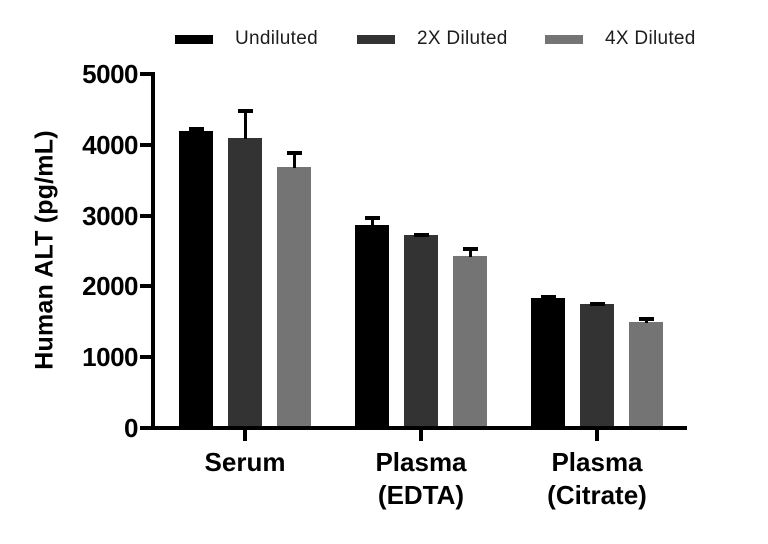  I want to click on legend-item: 4X Diluted, so click(620, 39).